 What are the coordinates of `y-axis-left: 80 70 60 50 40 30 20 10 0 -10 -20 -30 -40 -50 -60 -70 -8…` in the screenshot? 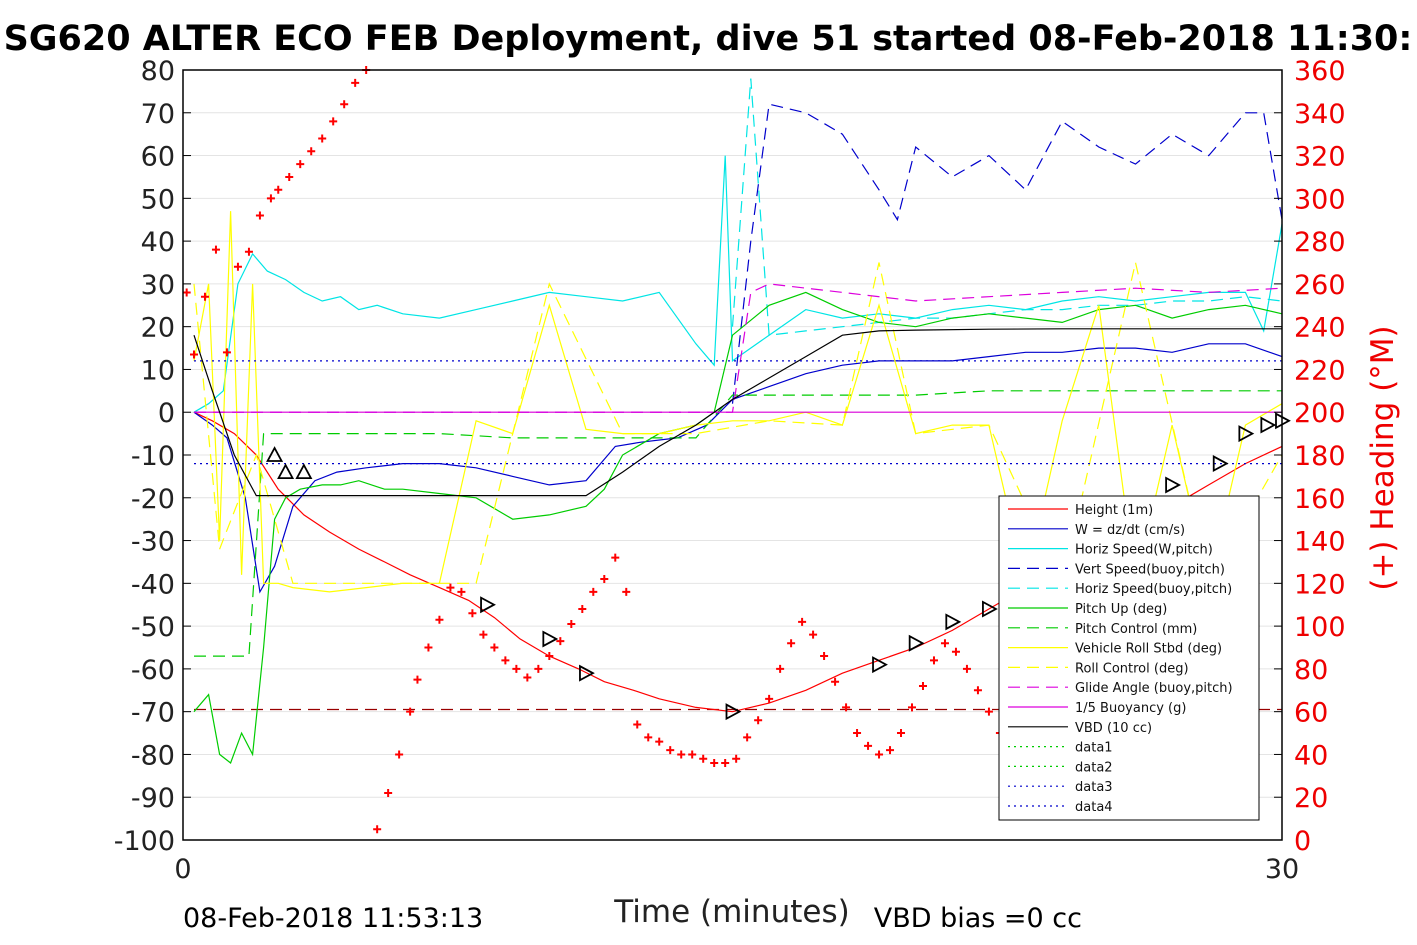 It's located at (152, 456).